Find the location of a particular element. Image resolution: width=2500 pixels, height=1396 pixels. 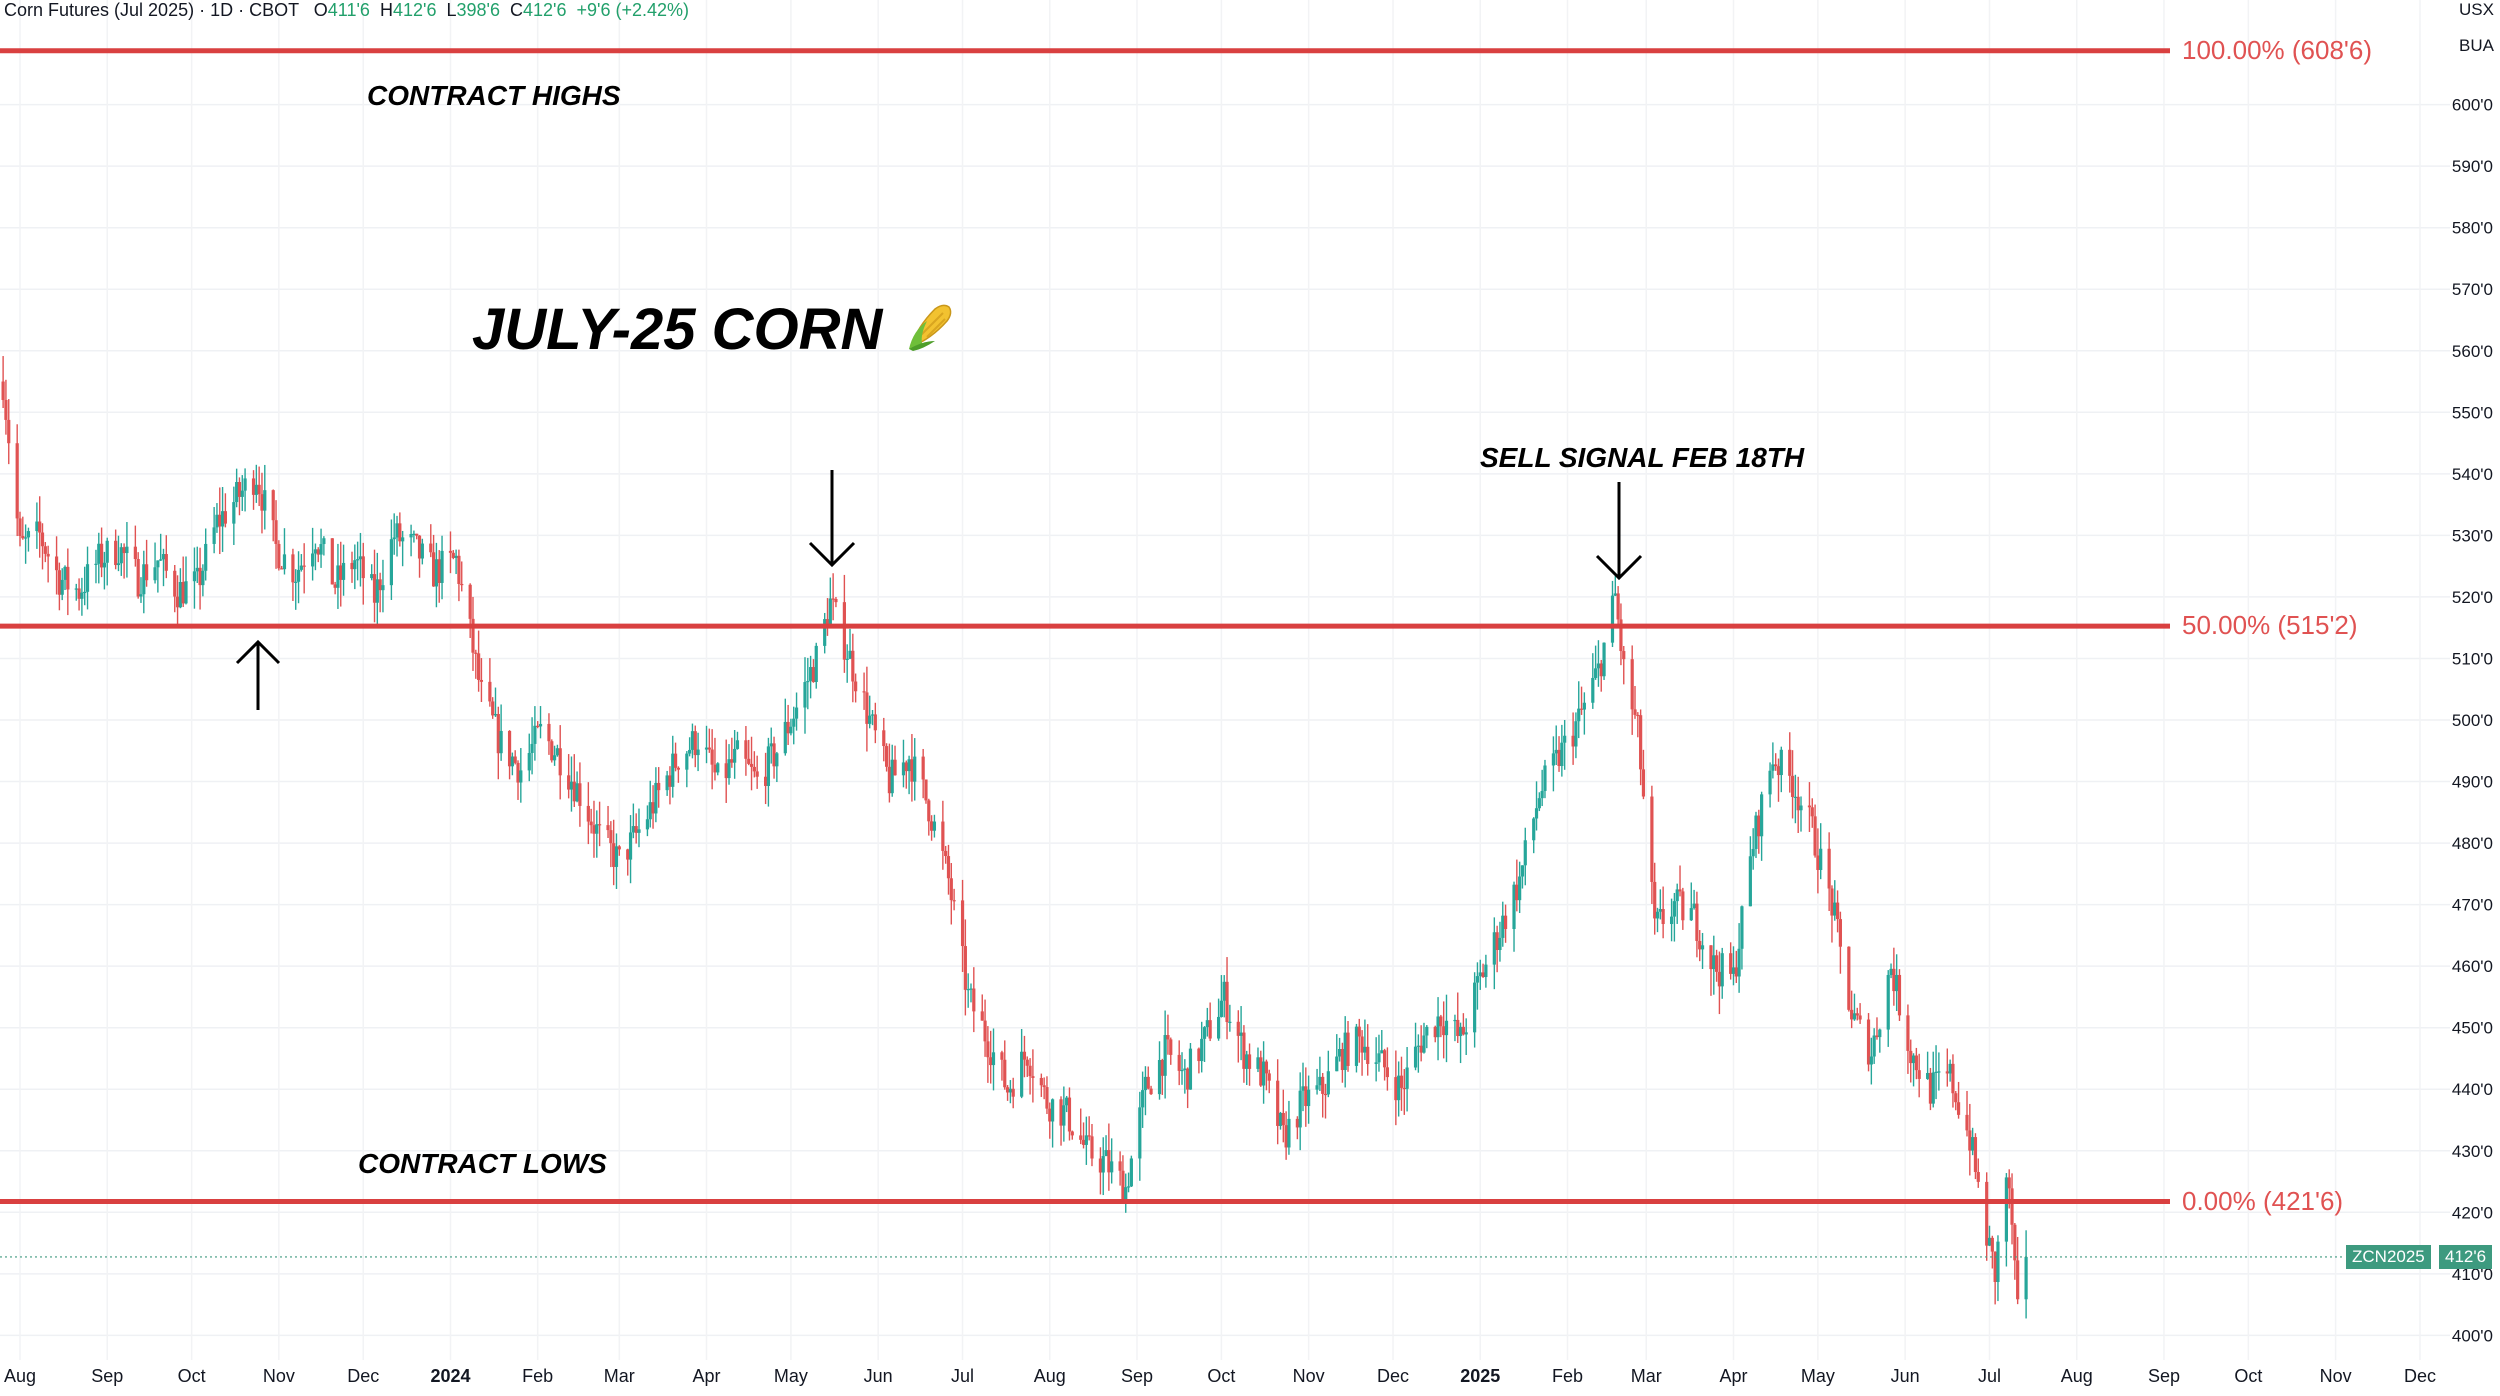

high-label: H is located at coordinates (386, 10).